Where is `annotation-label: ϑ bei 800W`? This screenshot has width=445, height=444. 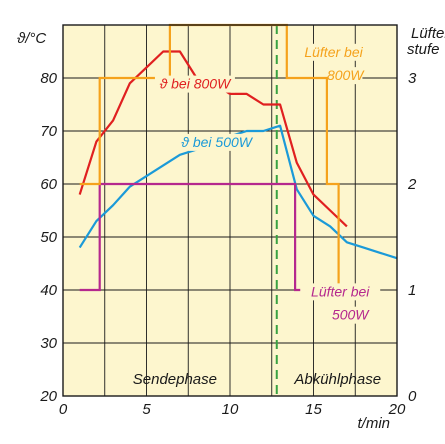 annotation-label: ϑ bei 800W is located at coordinates (196, 84).